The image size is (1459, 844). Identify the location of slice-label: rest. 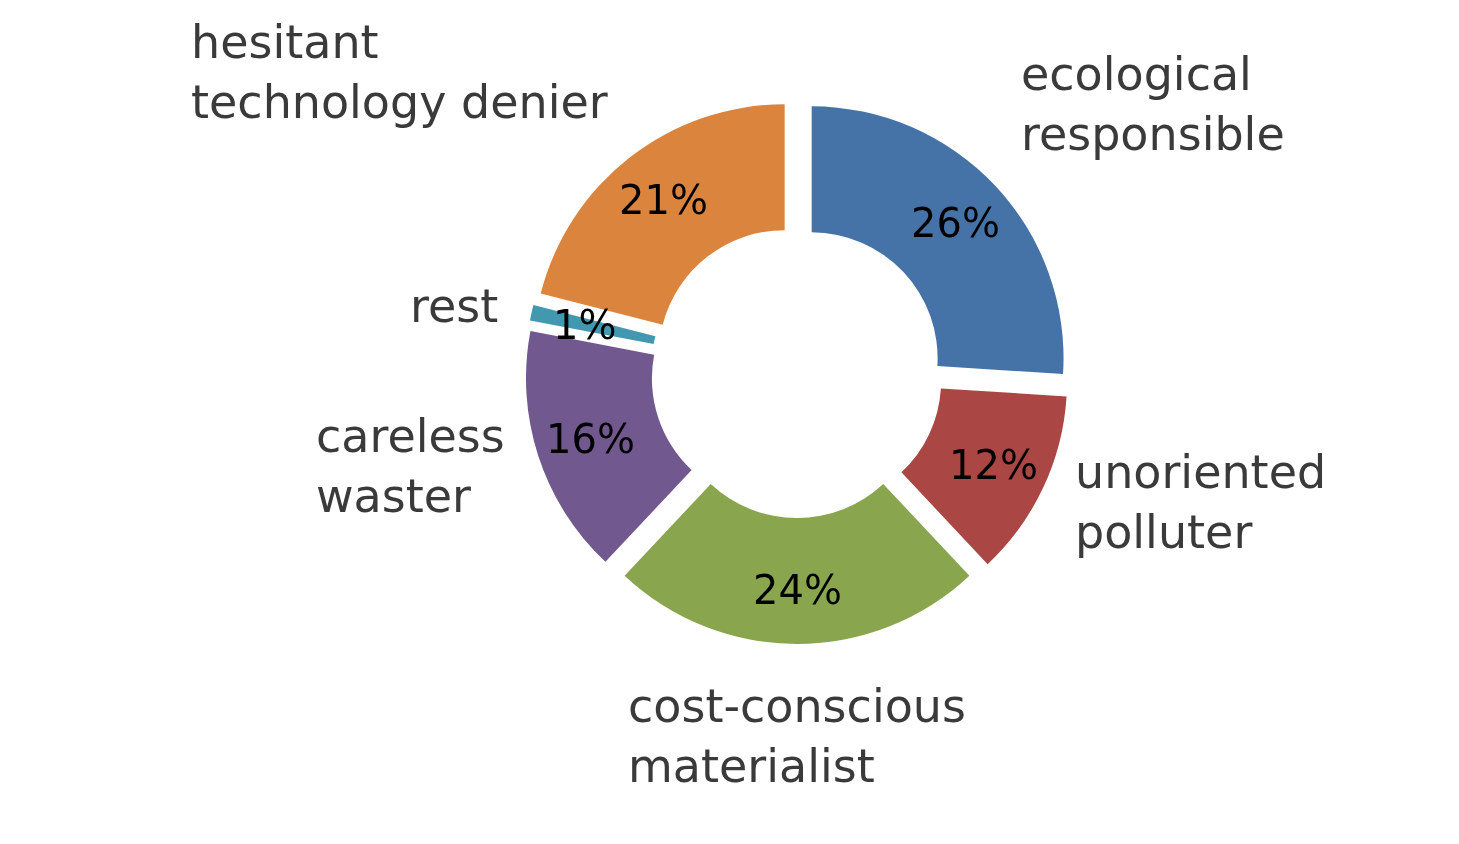
(454, 306).